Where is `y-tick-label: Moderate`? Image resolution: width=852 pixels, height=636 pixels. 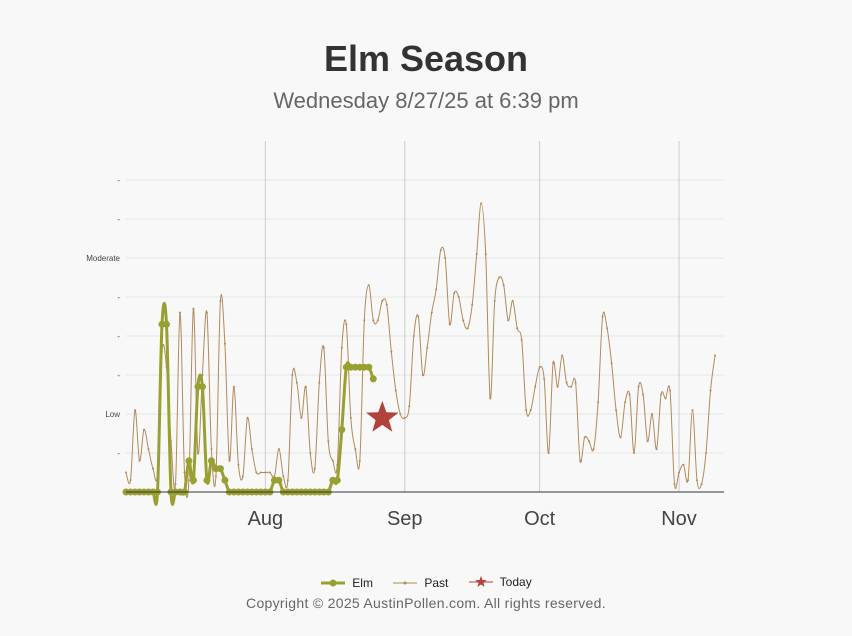
y-tick-label: Moderate is located at coordinates (103, 258).